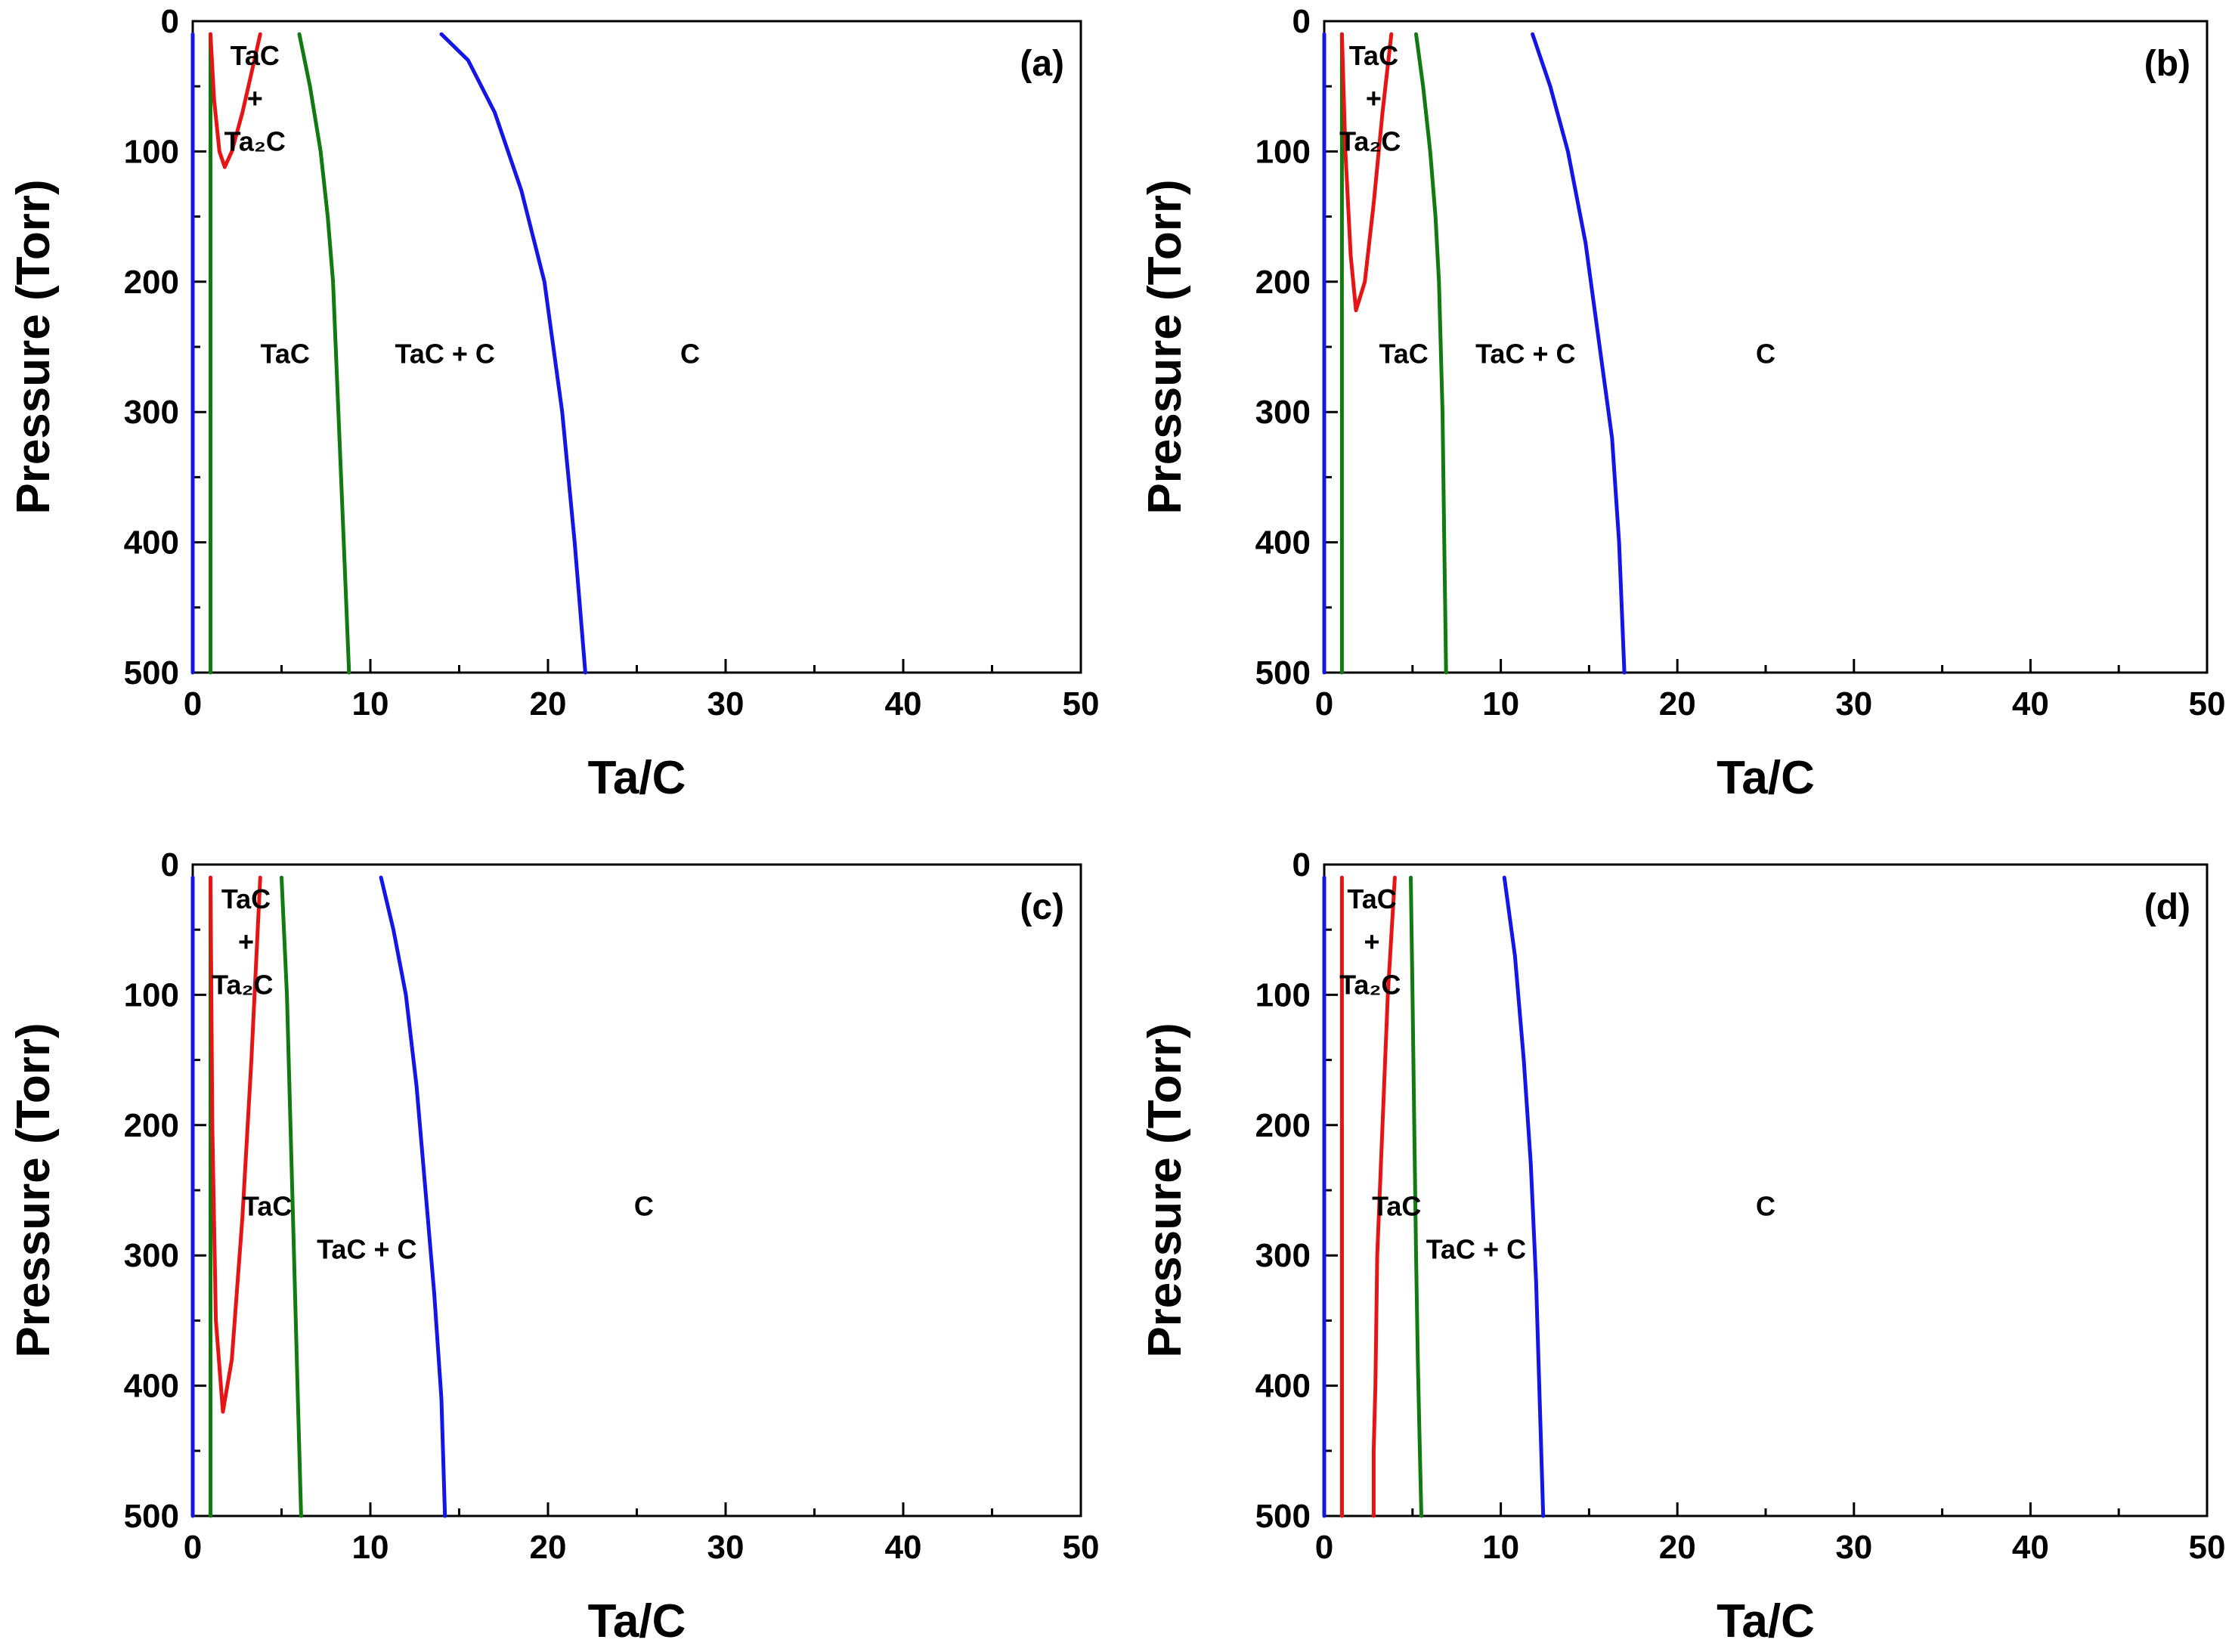  I want to click on series-line-a-3-red, so click(235, 100).